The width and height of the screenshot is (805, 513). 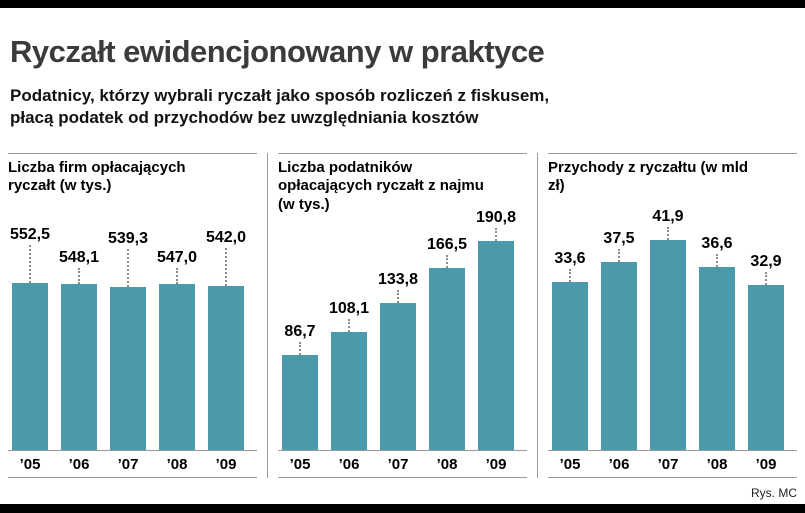 What do you see at coordinates (717, 243) in the screenshot?
I see `bar-value-label: 36,6` at bounding box center [717, 243].